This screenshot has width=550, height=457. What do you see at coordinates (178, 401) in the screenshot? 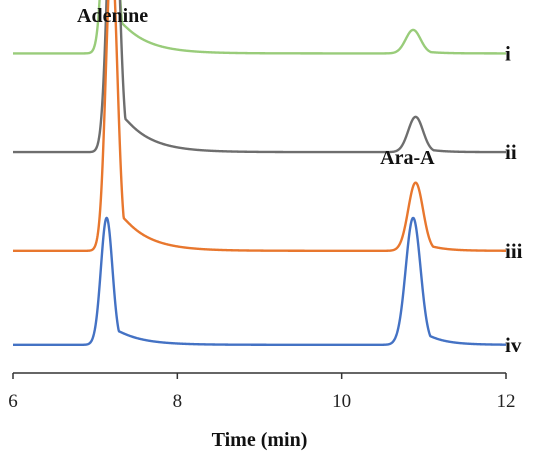
I see `x-tick-label: 8` at bounding box center [178, 401].